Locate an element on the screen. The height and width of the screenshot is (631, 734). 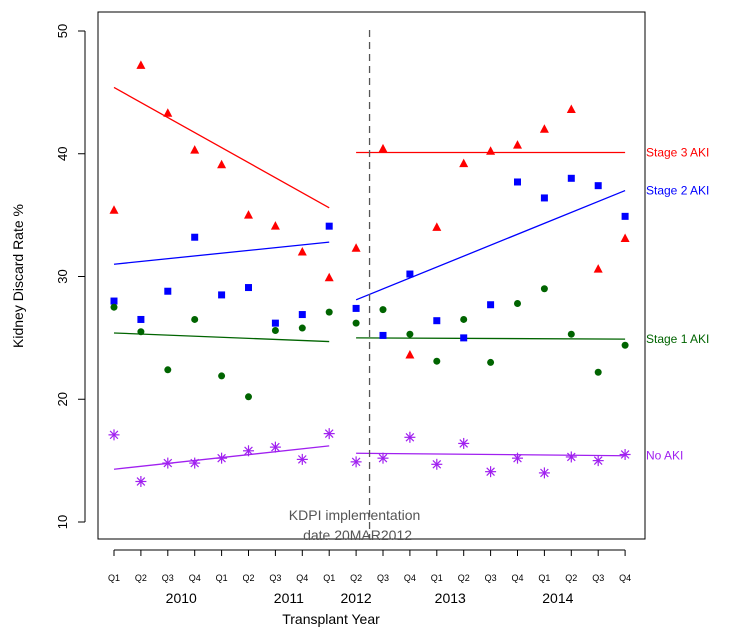
series-label: Stage 1 AKI is located at coordinates (677, 339).